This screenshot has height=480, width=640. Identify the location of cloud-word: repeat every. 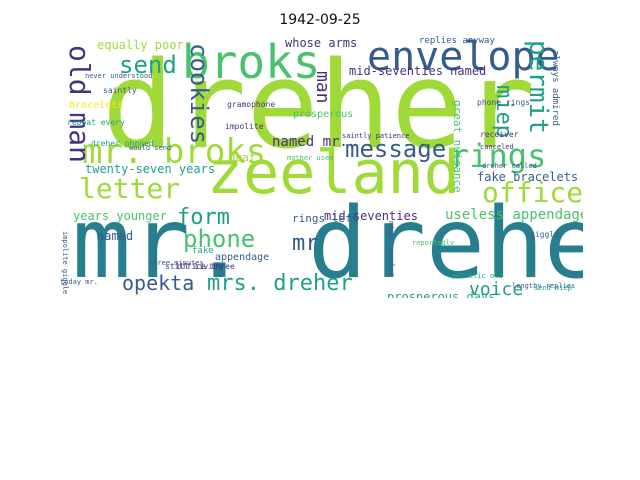
(96, 122).